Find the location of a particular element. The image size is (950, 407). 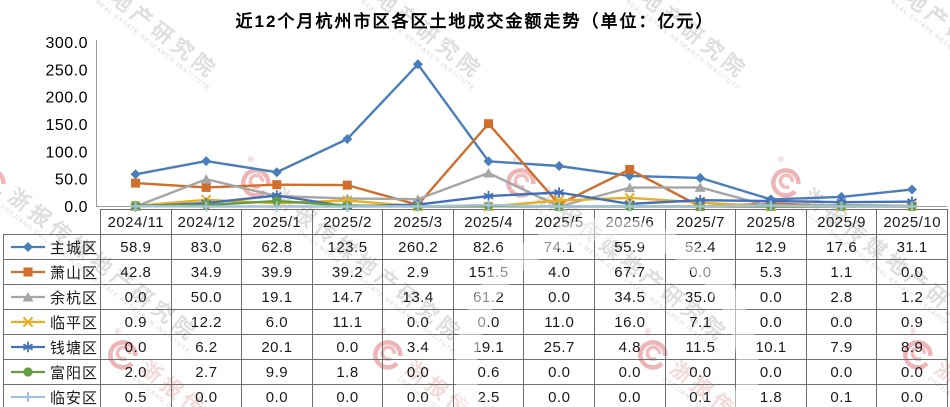

value-cell: 39.2 is located at coordinates (347, 272).